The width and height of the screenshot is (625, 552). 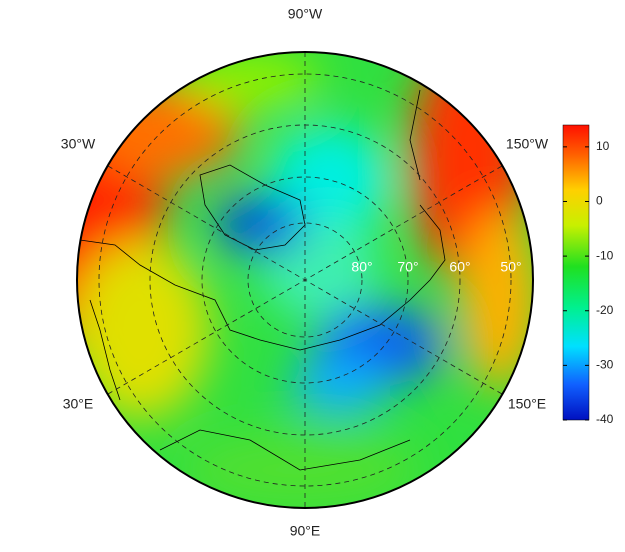 I want to click on longitude-label: 30°E, so click(x=78, y=404).